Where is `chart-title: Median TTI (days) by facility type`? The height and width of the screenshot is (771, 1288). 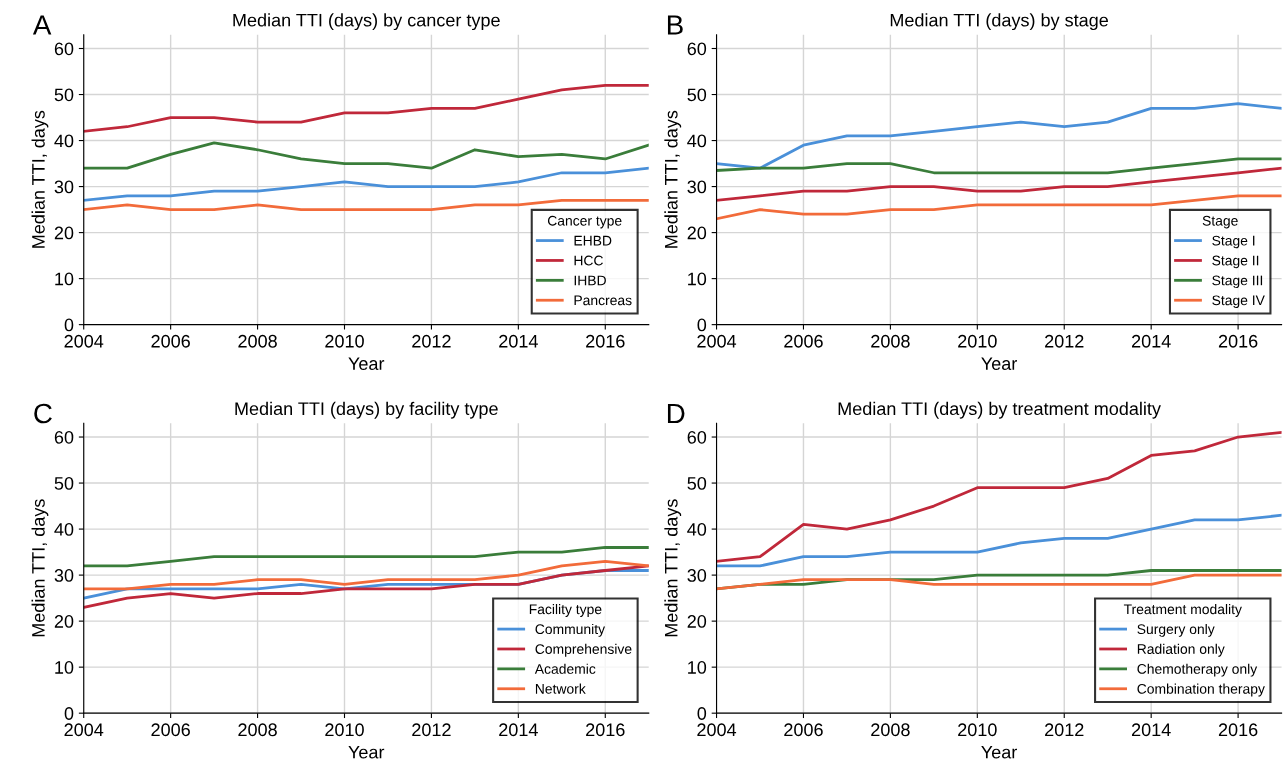
chart-title: Median TTI (days) by facility type is located at coordinates (366, 410).